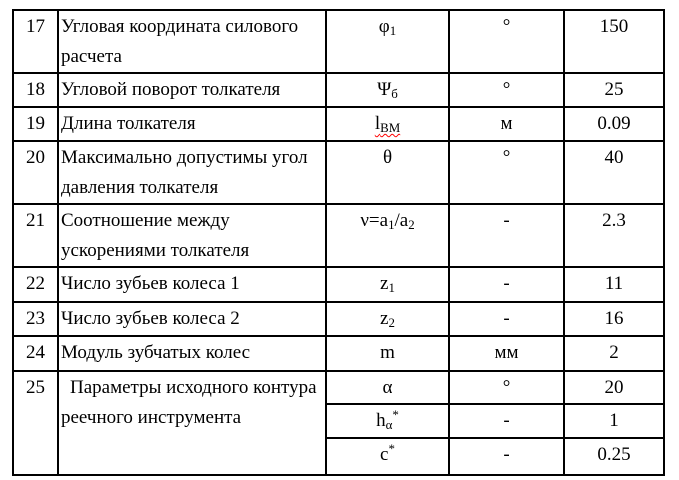 The width and height of the screenshot is (679, 480). What do you see at coordinates (35, 423) in the screenshot?
I see `row-number-cell: 25` at bounding box center [35, 423].